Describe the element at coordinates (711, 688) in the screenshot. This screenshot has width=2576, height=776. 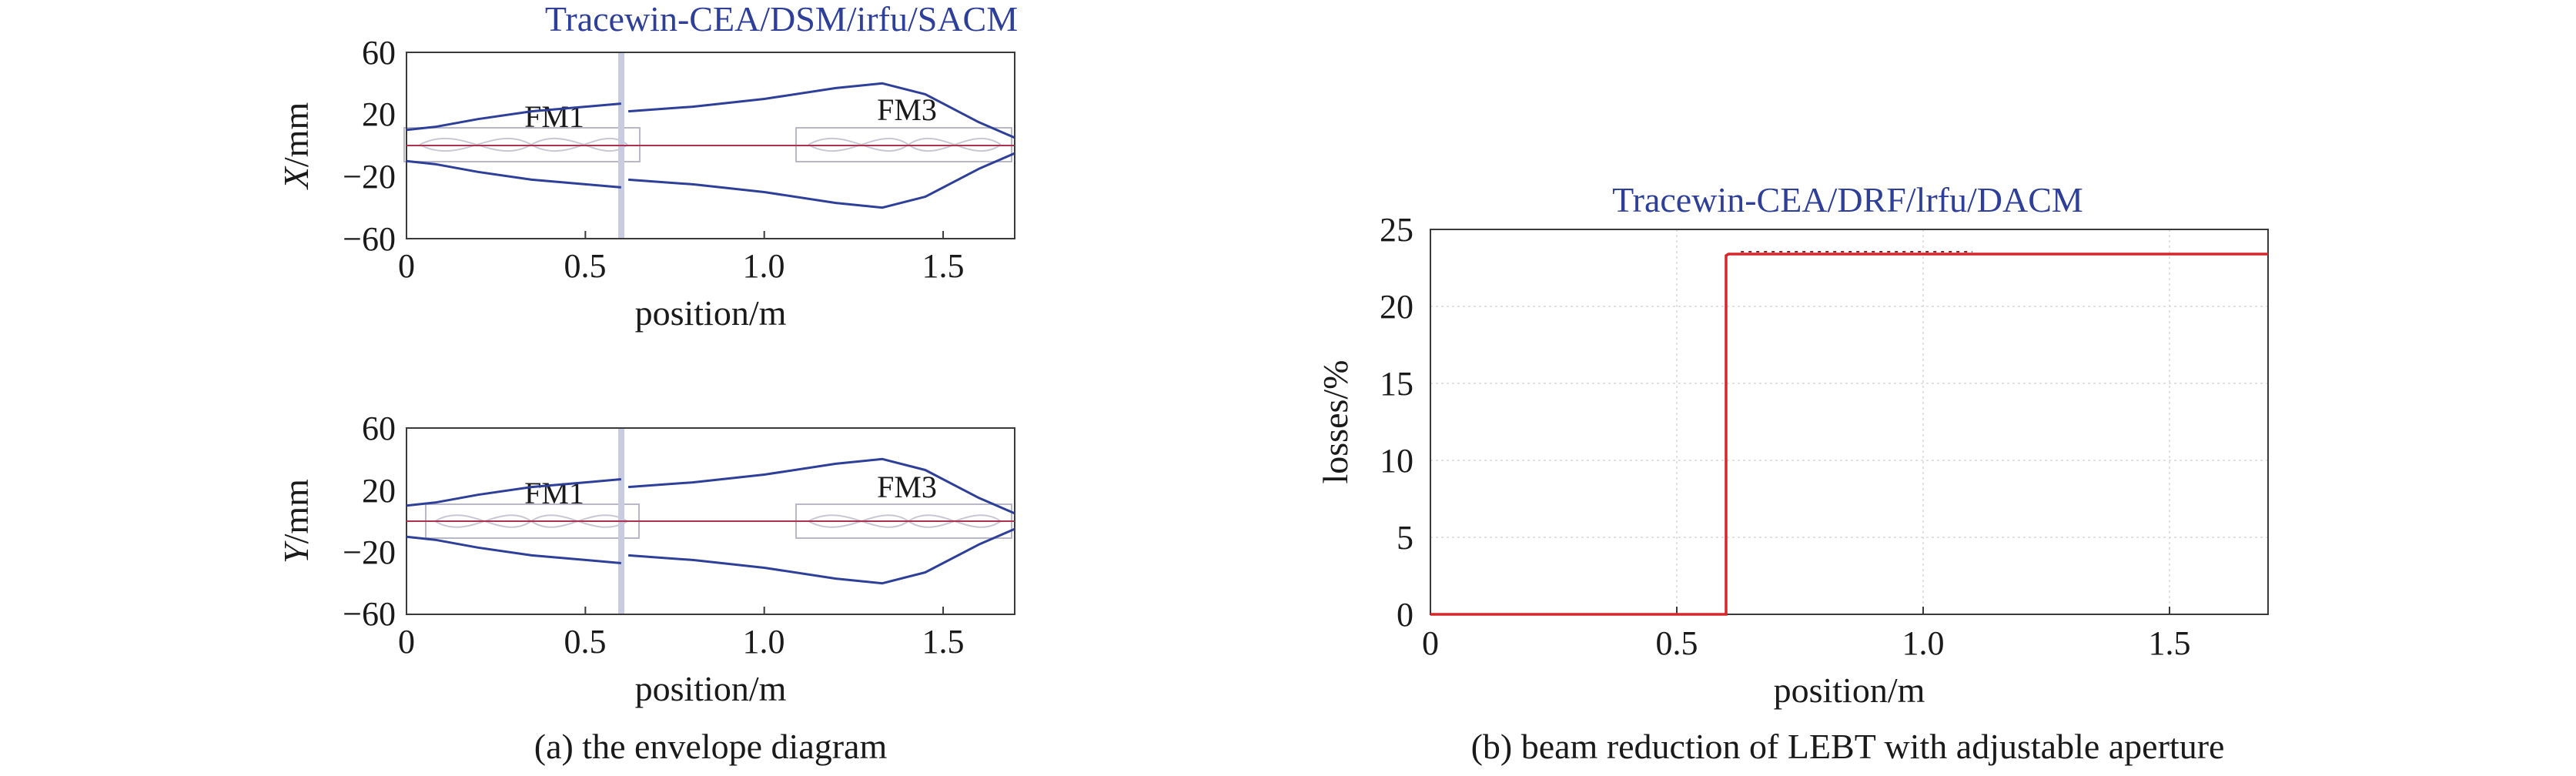
I see `chart-y-xlabel: position/m` at that location.